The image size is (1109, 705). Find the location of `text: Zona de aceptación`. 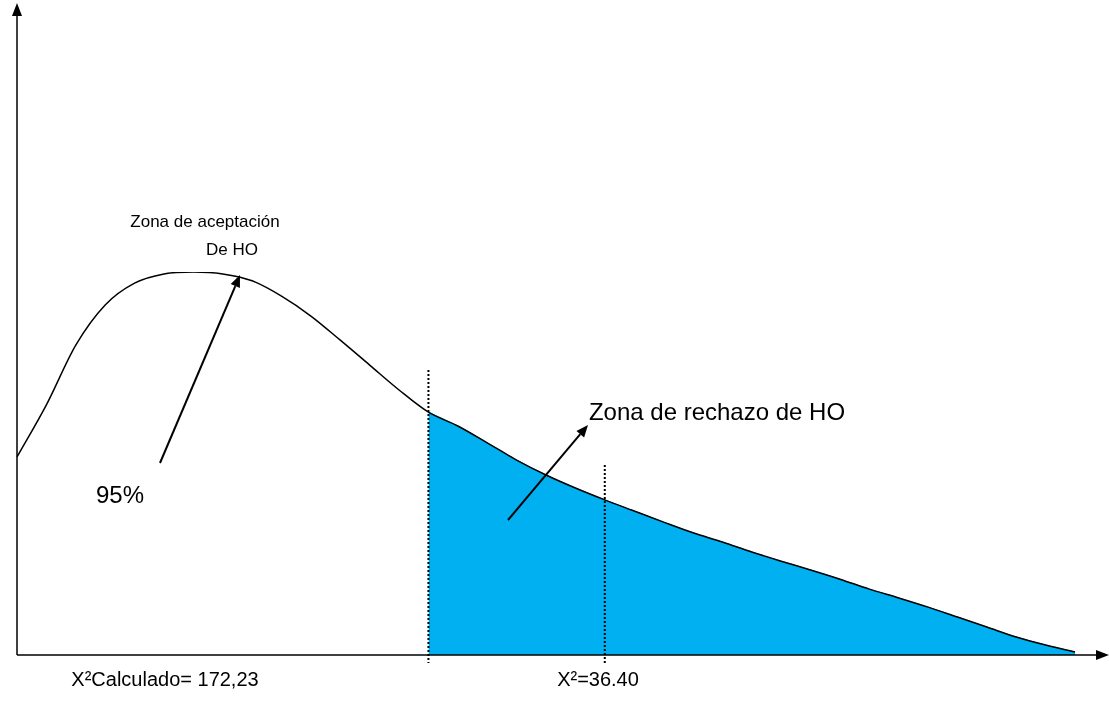

text: Zona de aceptación is located at coordinates (205, 222).